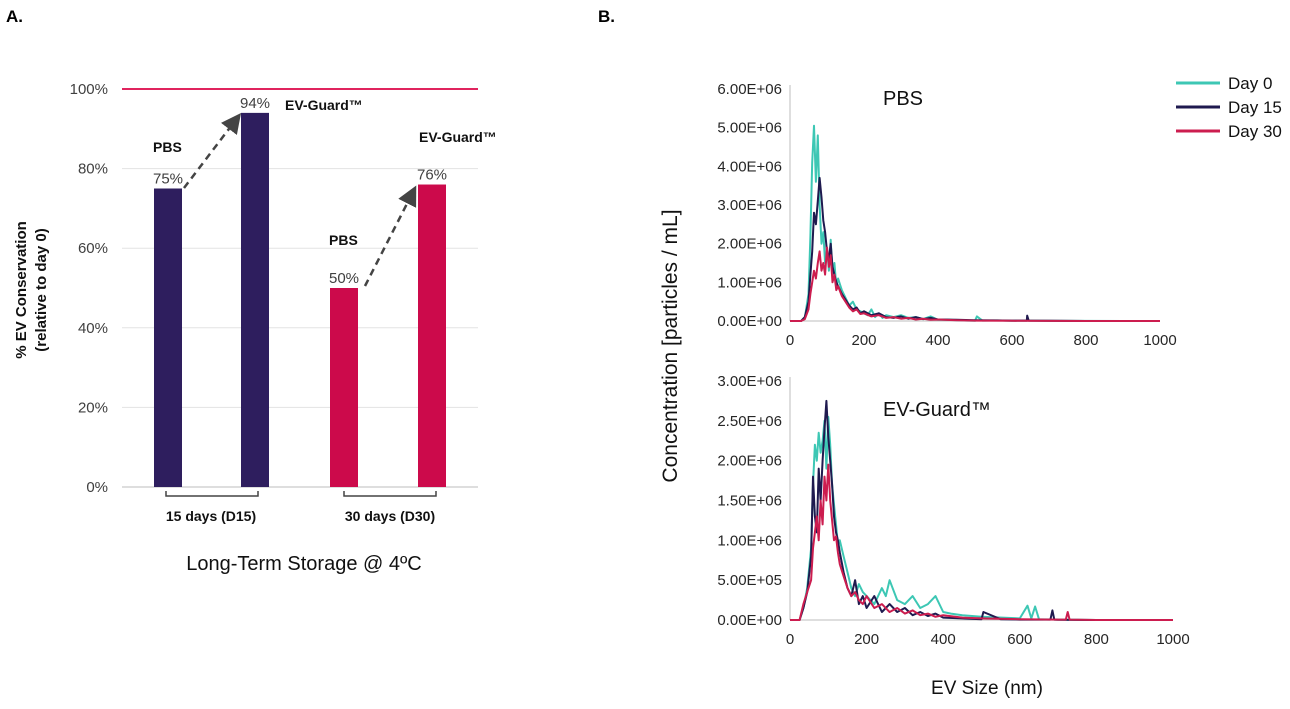 The width and height of the screenshot is (1290, 709). I want to click on legend-label: Day 30, so click(1255, 131).